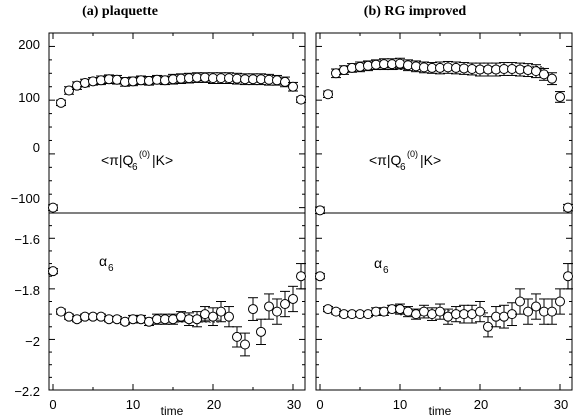 Image resolution: width=577 pixels, height=418 pixels. Describe the element at coordinates (561, 404) in the screenshot. I see `xtick-b-30: 30` at that location.